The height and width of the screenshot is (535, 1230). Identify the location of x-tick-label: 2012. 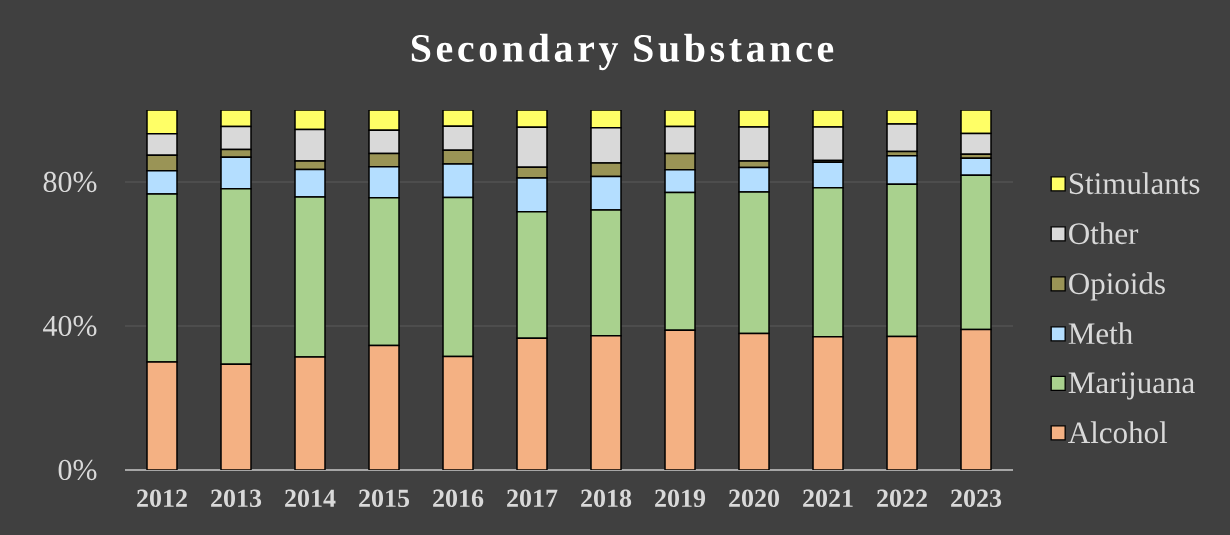
(162, 498).